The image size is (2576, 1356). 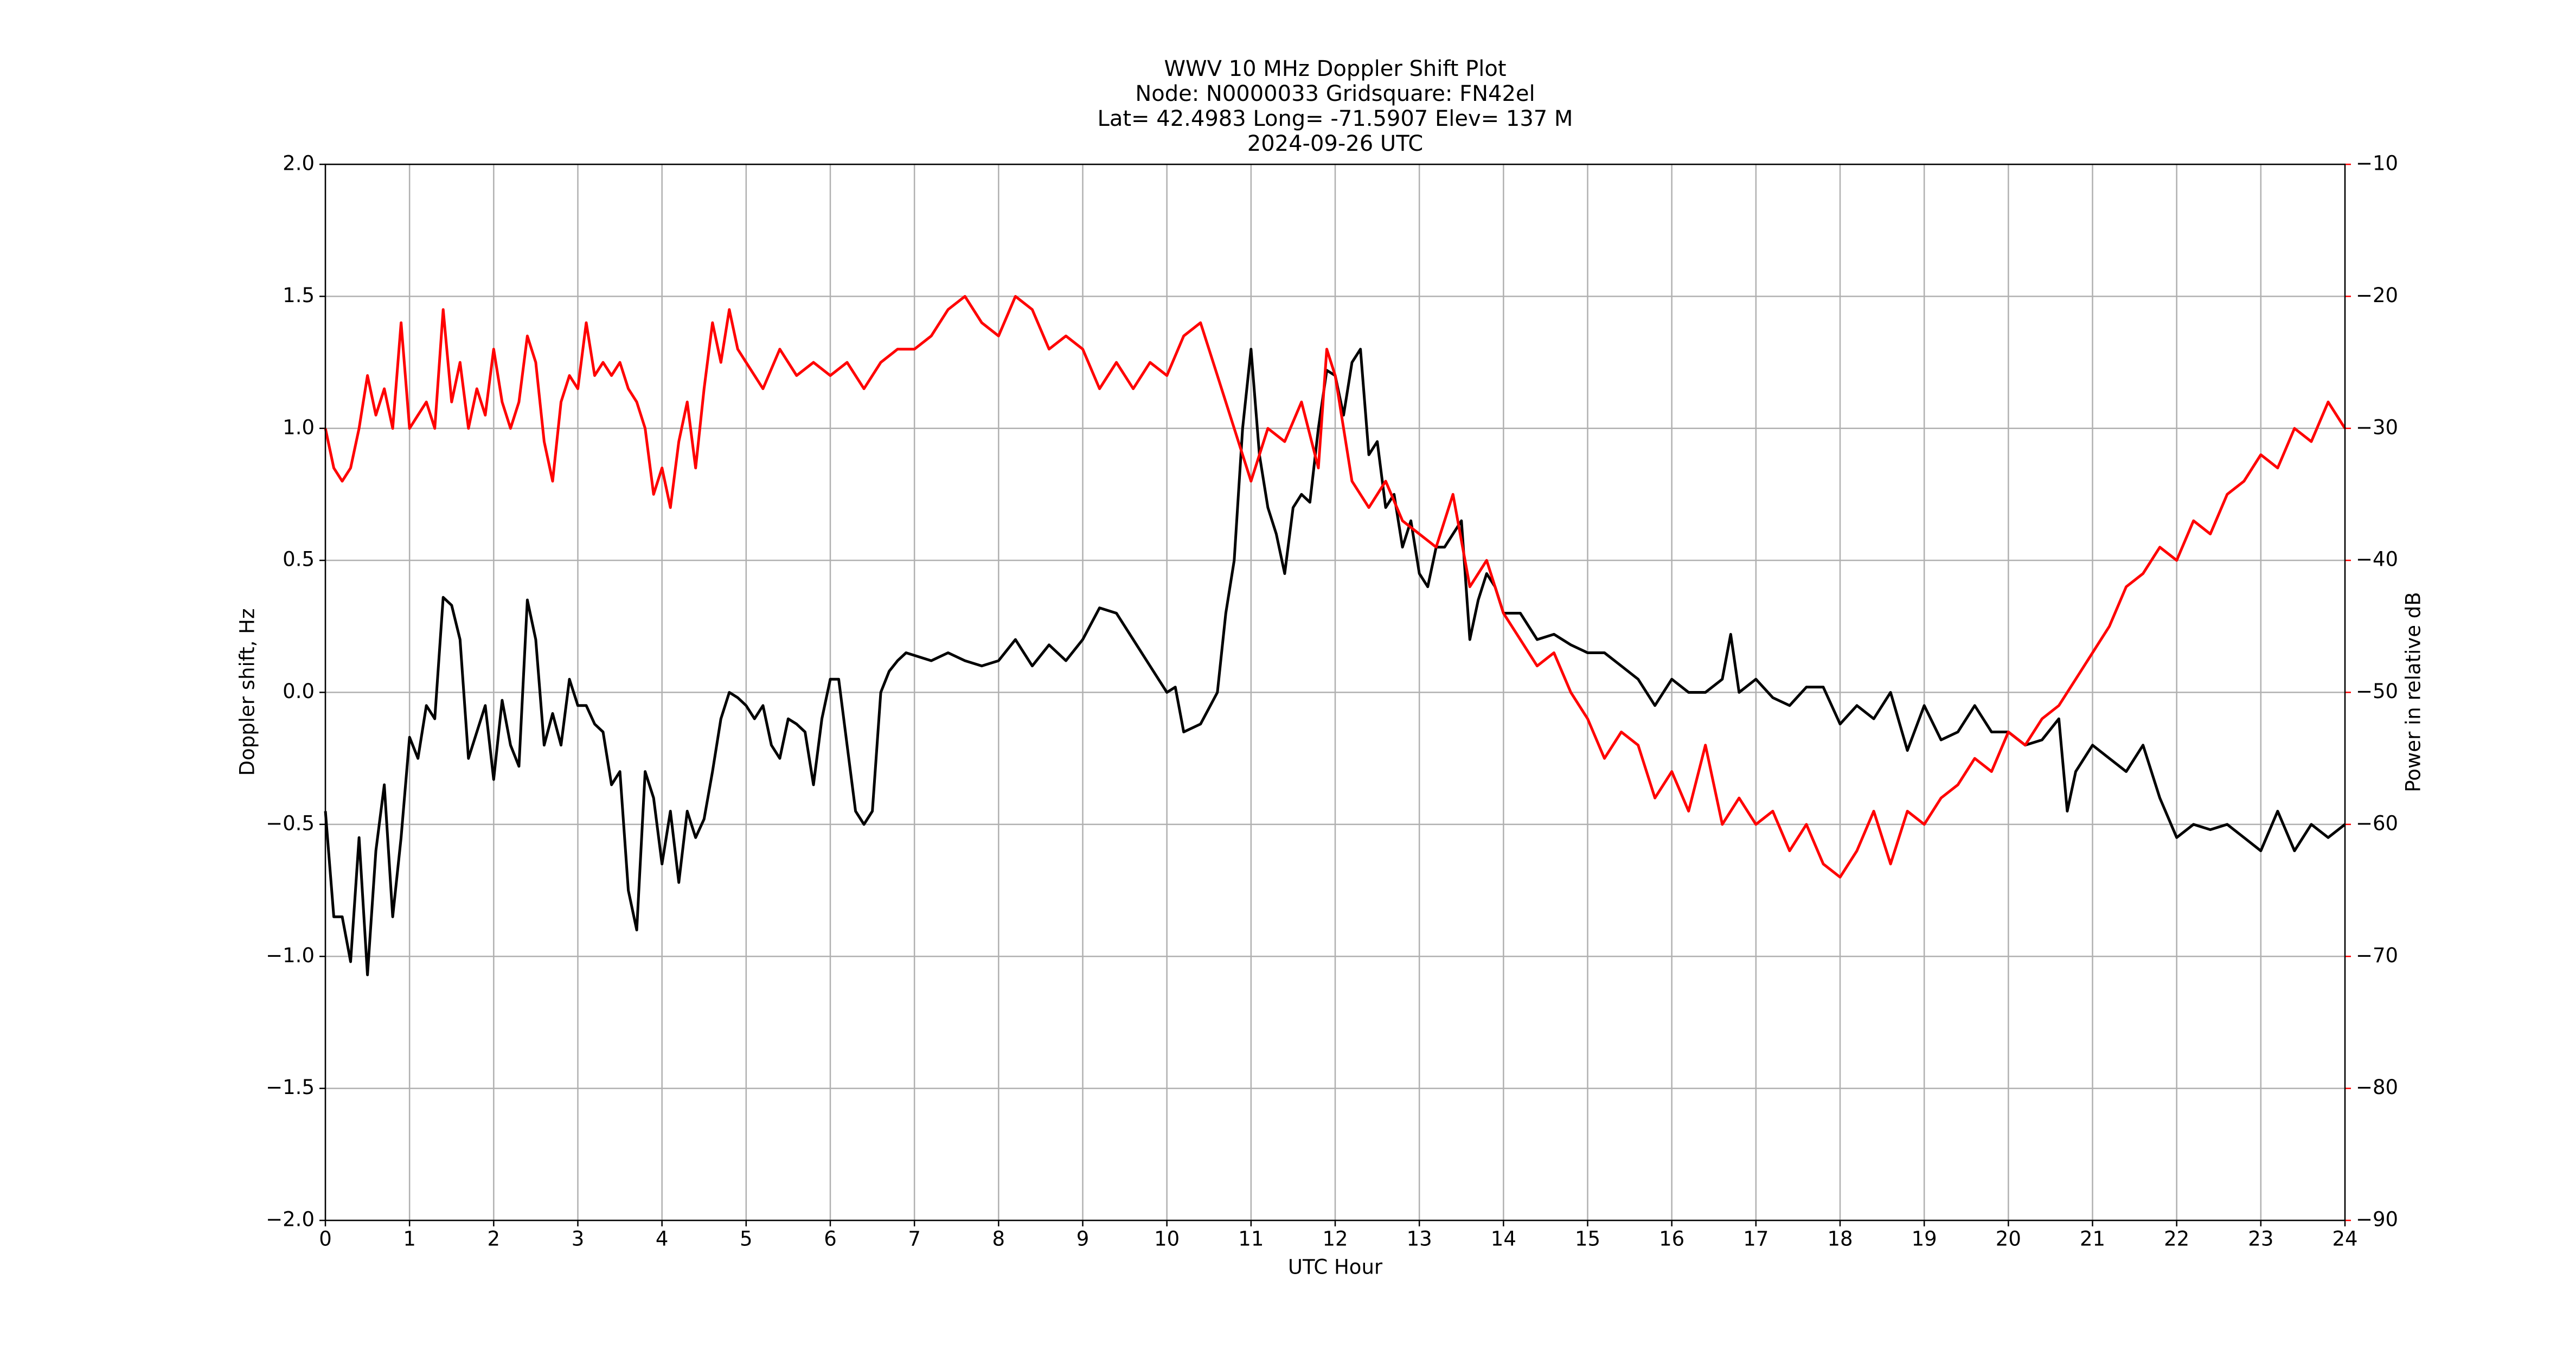 I want to click on x-tick-label: 4, so click(x=662, y=1239).